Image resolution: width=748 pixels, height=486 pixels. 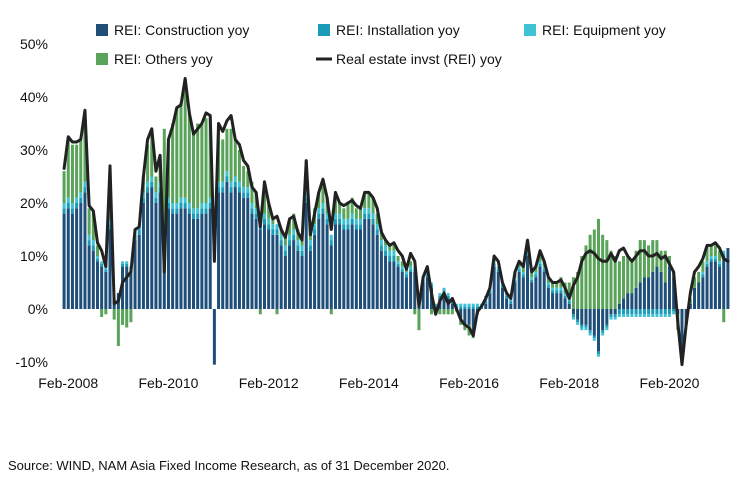 I want to click on y-tick-label: 10%, so click(x=34, y=256).